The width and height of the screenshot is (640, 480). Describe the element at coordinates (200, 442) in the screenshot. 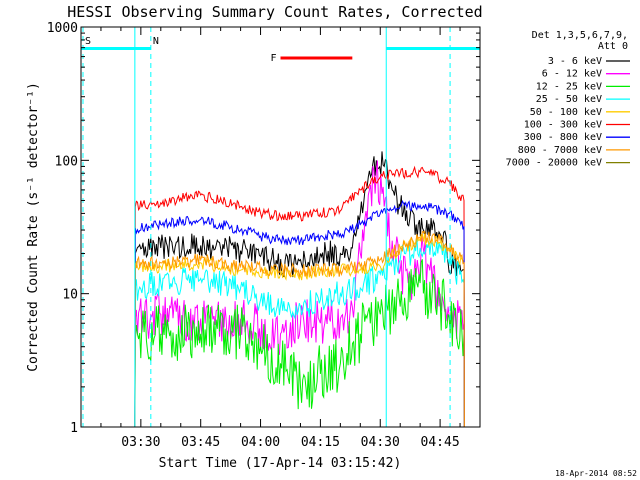

I see `x-tick-label-1: 03:45` at that location.